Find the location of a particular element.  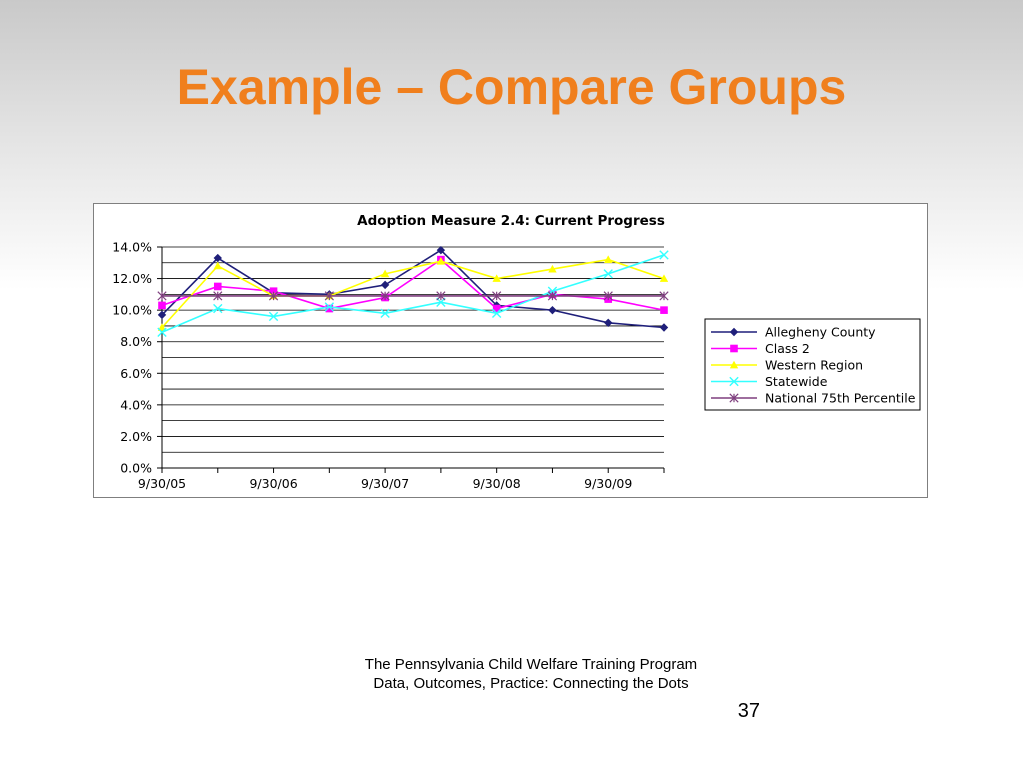

page-number: 37 is located at coordinates (748, 711).